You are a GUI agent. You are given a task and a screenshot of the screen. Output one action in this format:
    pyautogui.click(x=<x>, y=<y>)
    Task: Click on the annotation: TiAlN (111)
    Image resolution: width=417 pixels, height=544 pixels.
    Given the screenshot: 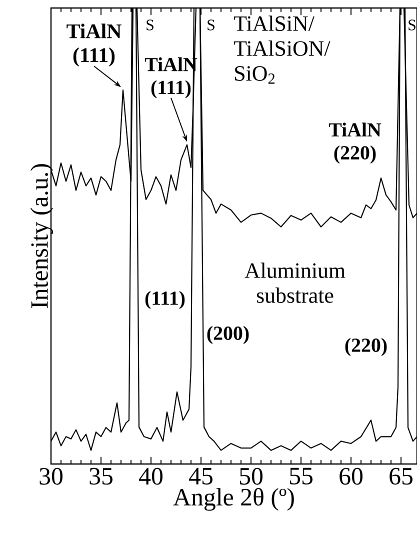 What is the action you would take?
    pyautogui.click(x=94, y=45)
    